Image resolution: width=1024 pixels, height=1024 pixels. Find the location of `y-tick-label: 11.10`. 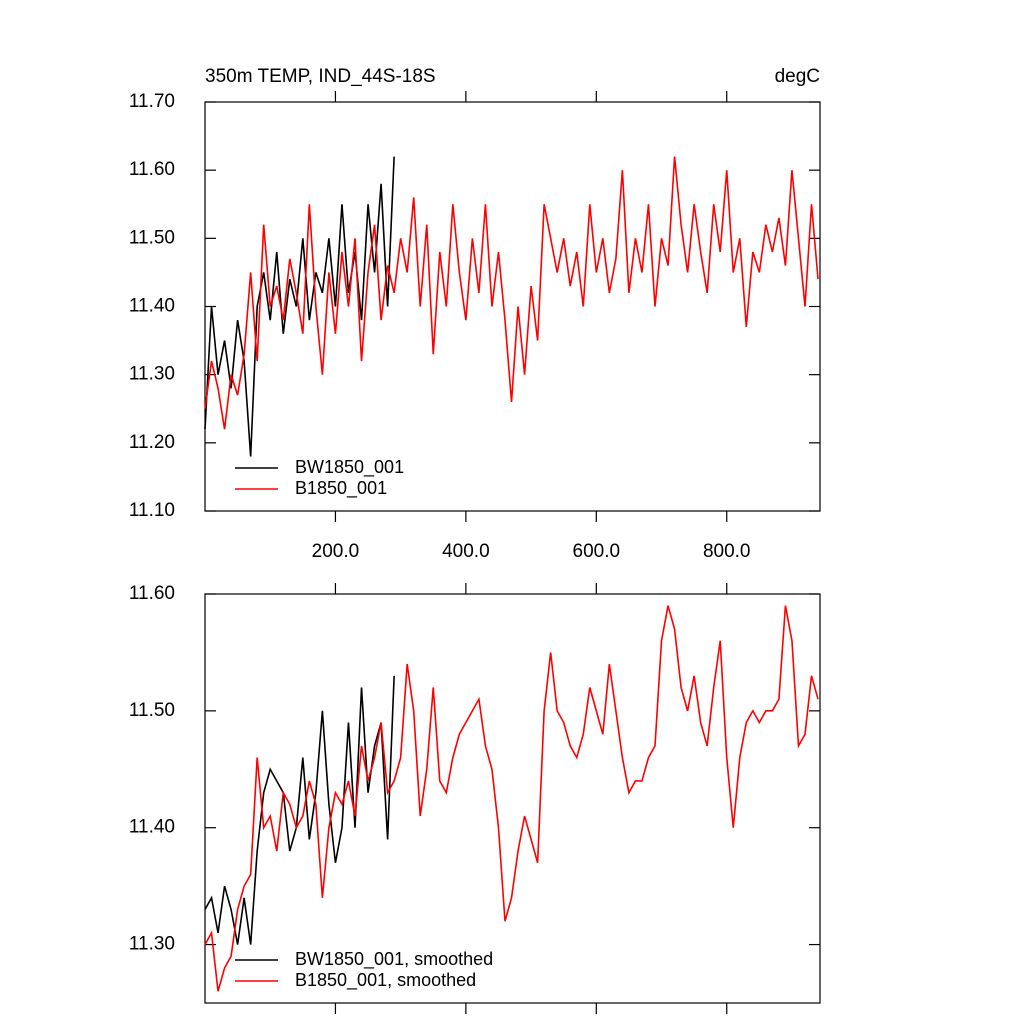

y-tick-label: 11.10 is located at coordinates (152, 510).